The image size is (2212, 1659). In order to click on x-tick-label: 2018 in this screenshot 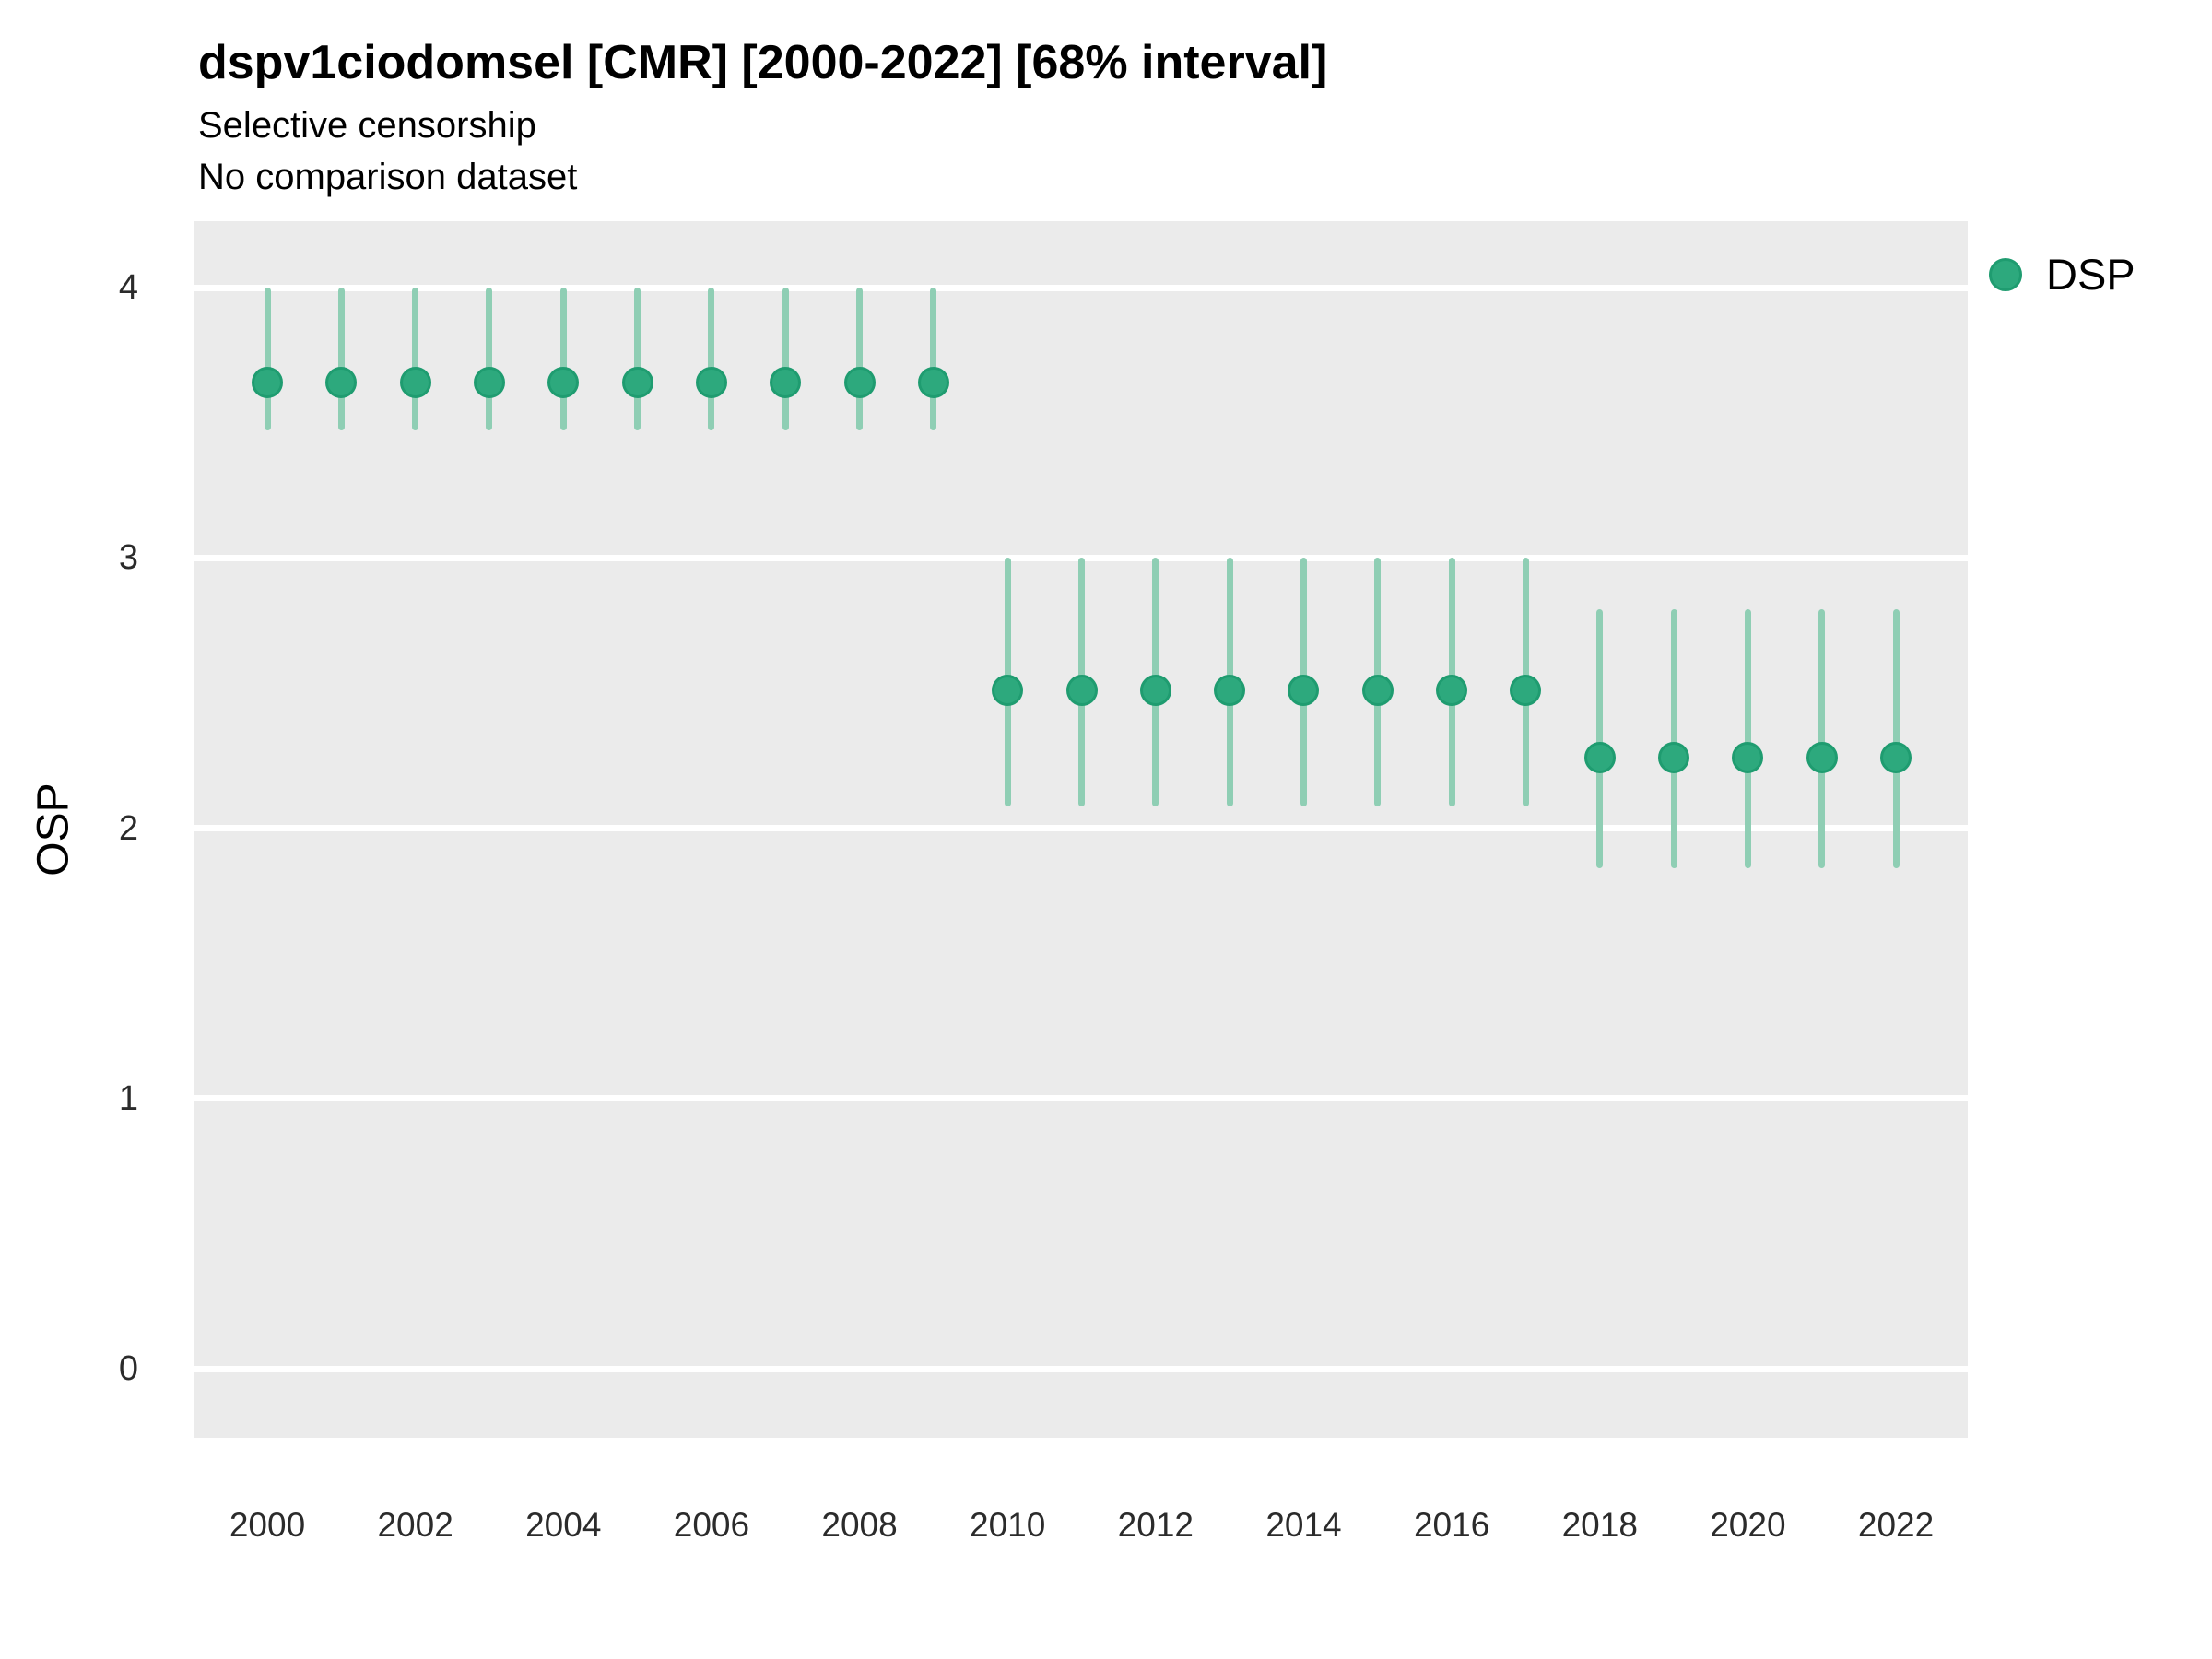, I will do `click(1599, 1525)`.